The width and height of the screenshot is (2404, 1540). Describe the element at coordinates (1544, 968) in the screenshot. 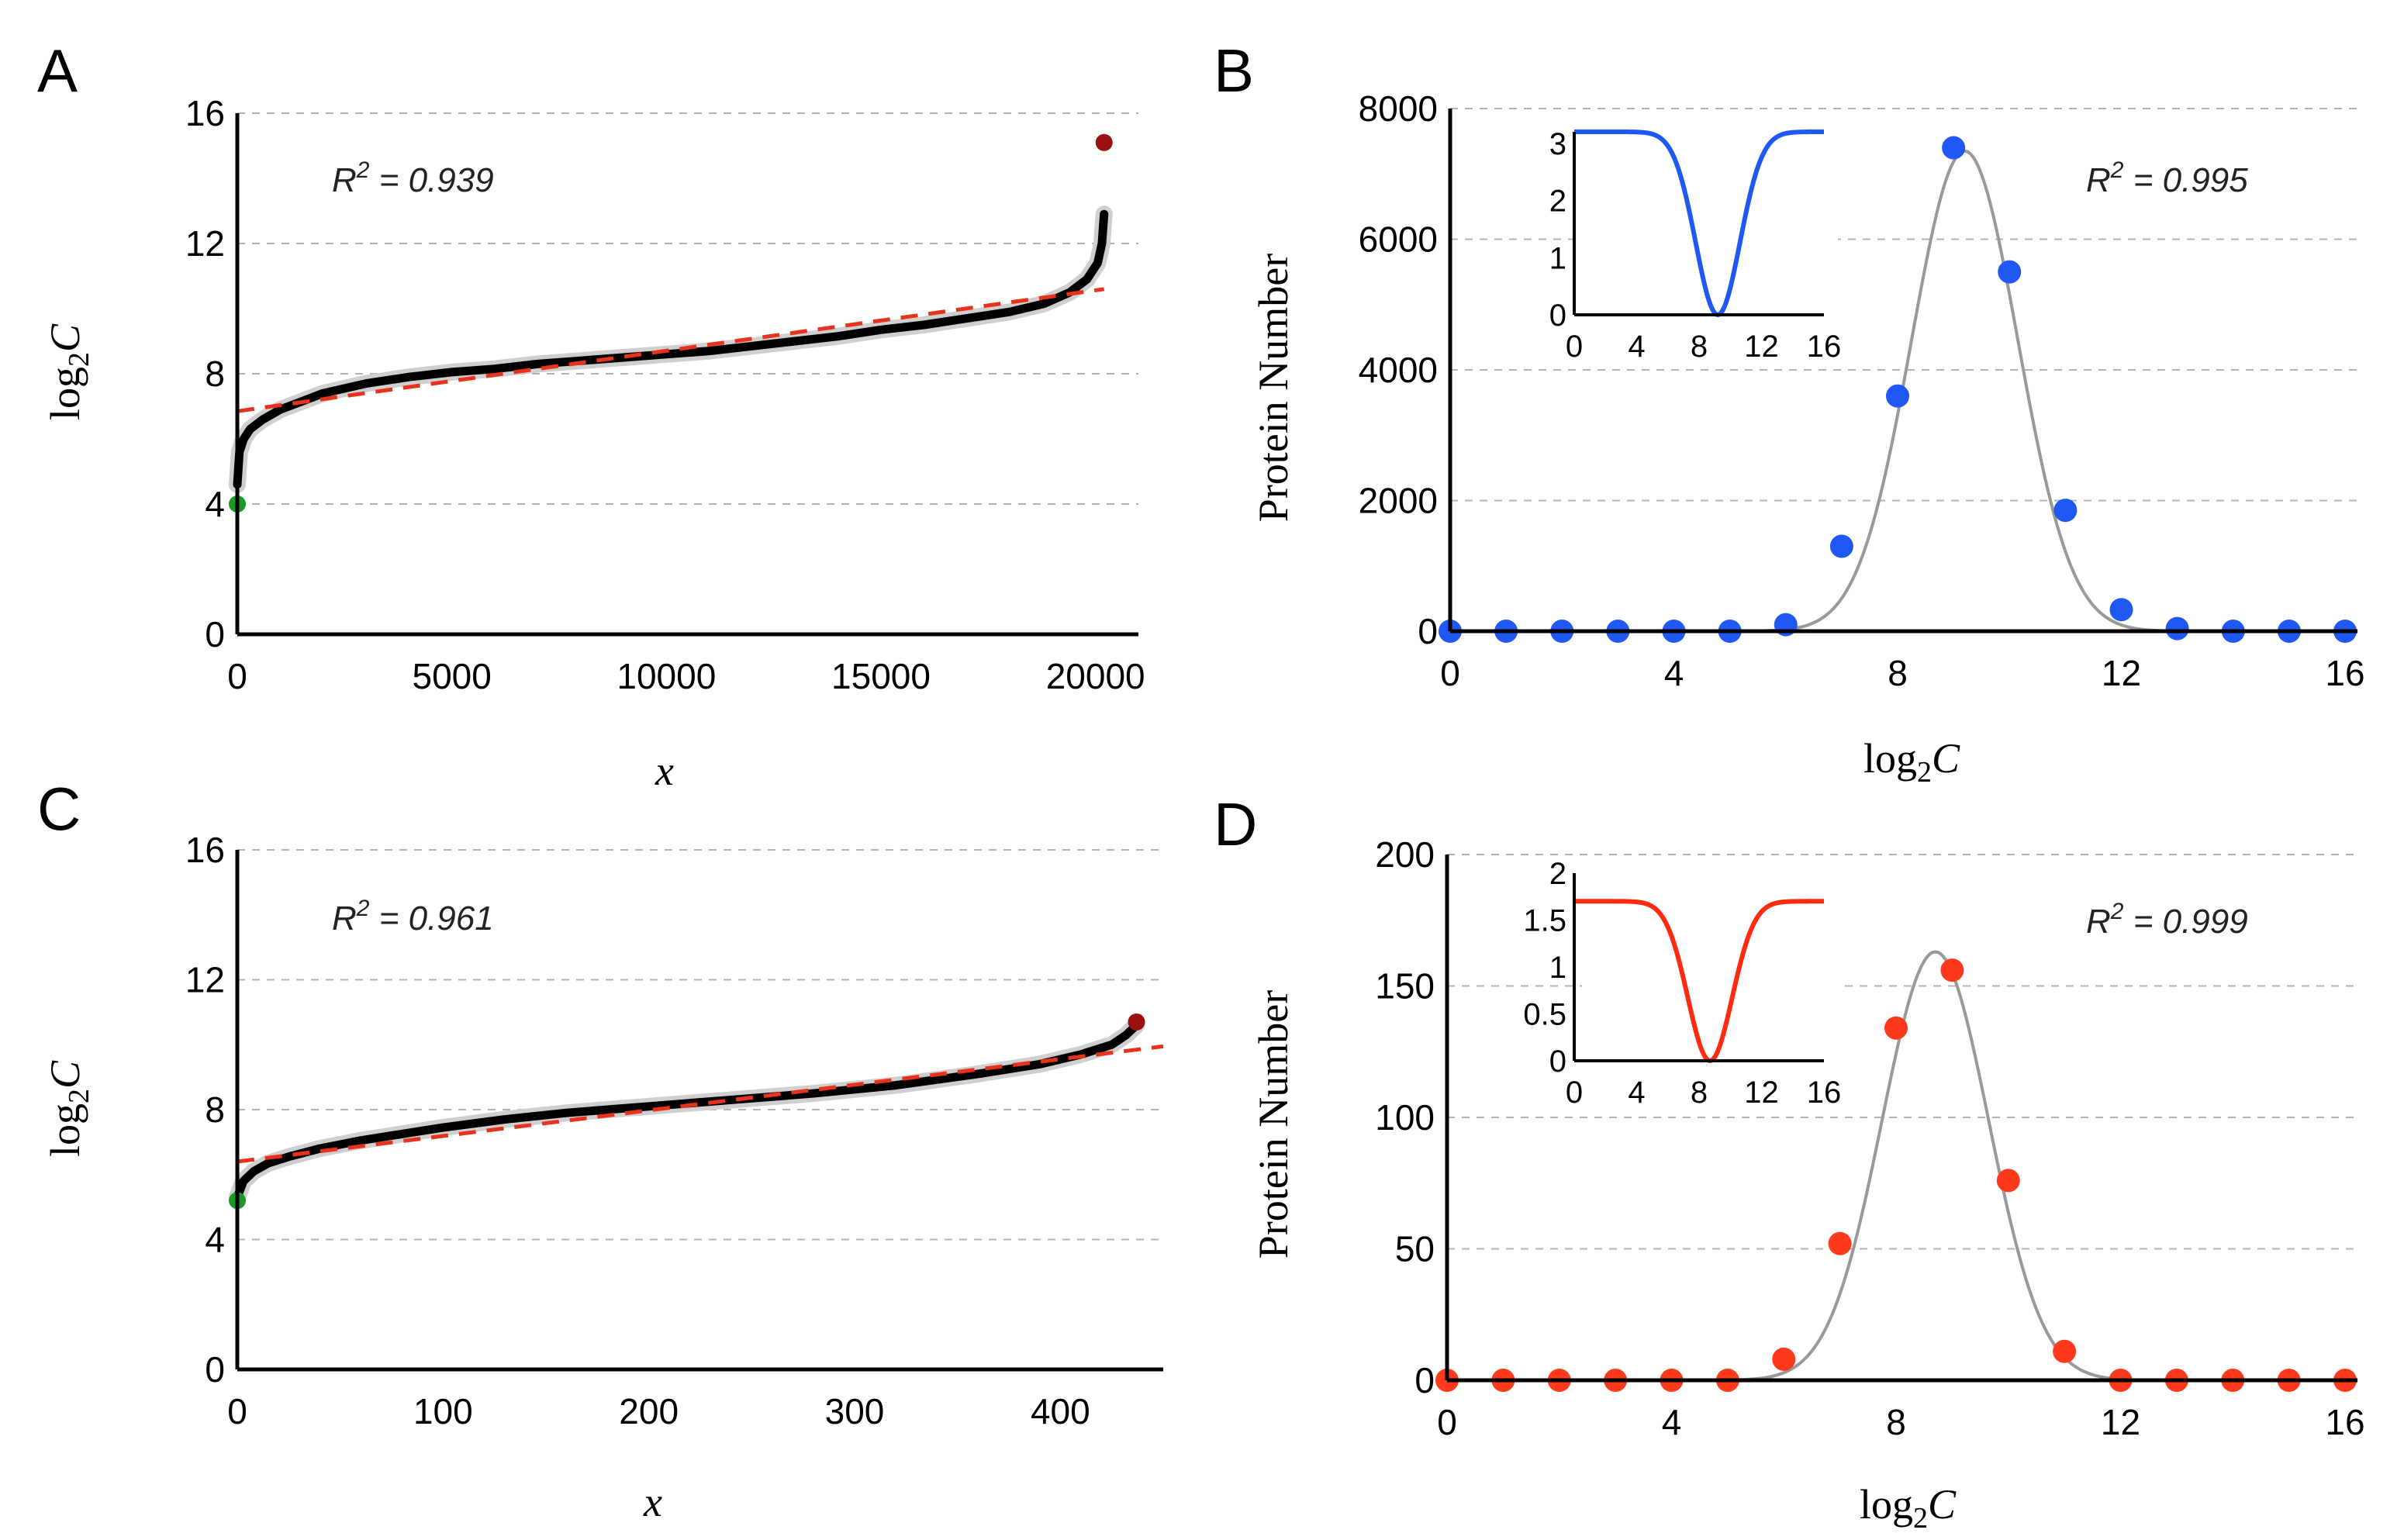

I see `panel-d-inset-y-tick-labels: 0 0.5 1 1.5 2` at that location.